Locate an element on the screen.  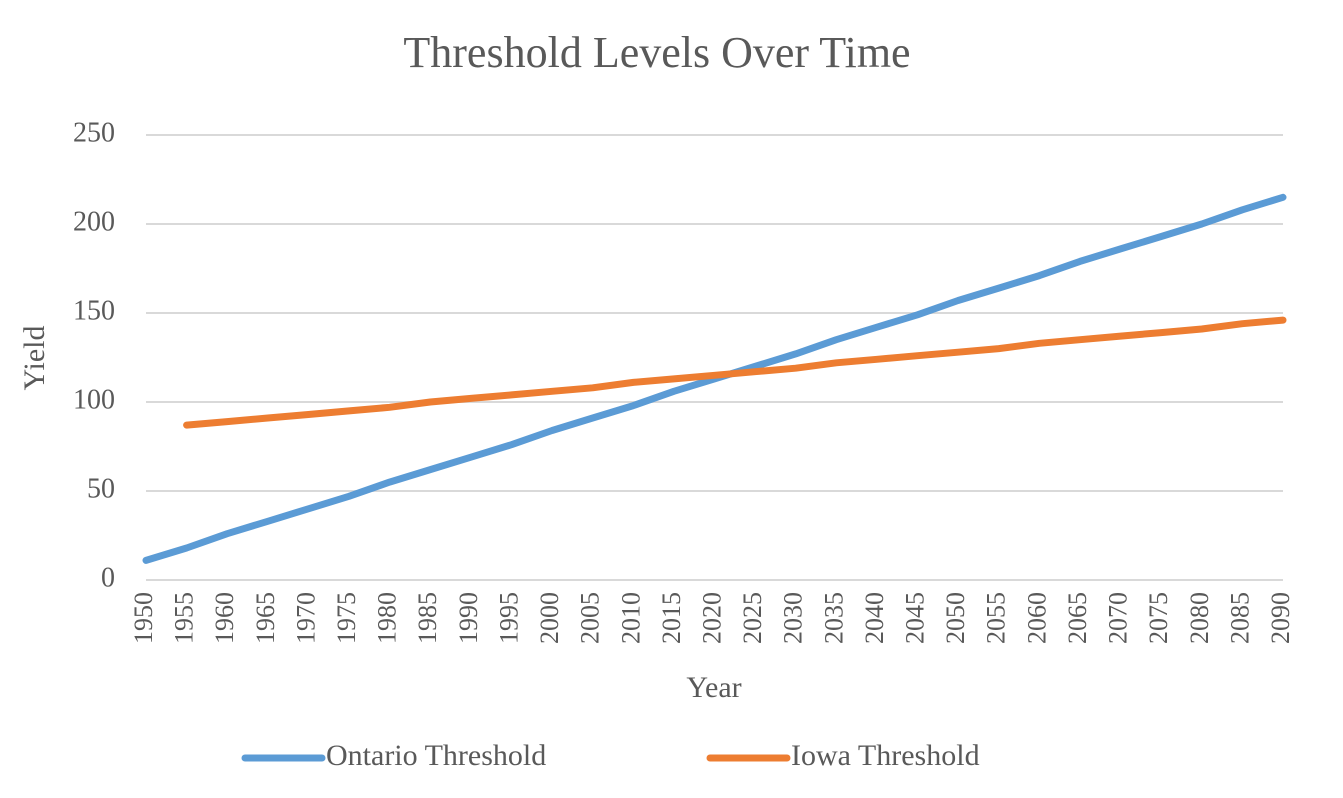
x-tick-label: 1950 is located at coordinates (143, 618).